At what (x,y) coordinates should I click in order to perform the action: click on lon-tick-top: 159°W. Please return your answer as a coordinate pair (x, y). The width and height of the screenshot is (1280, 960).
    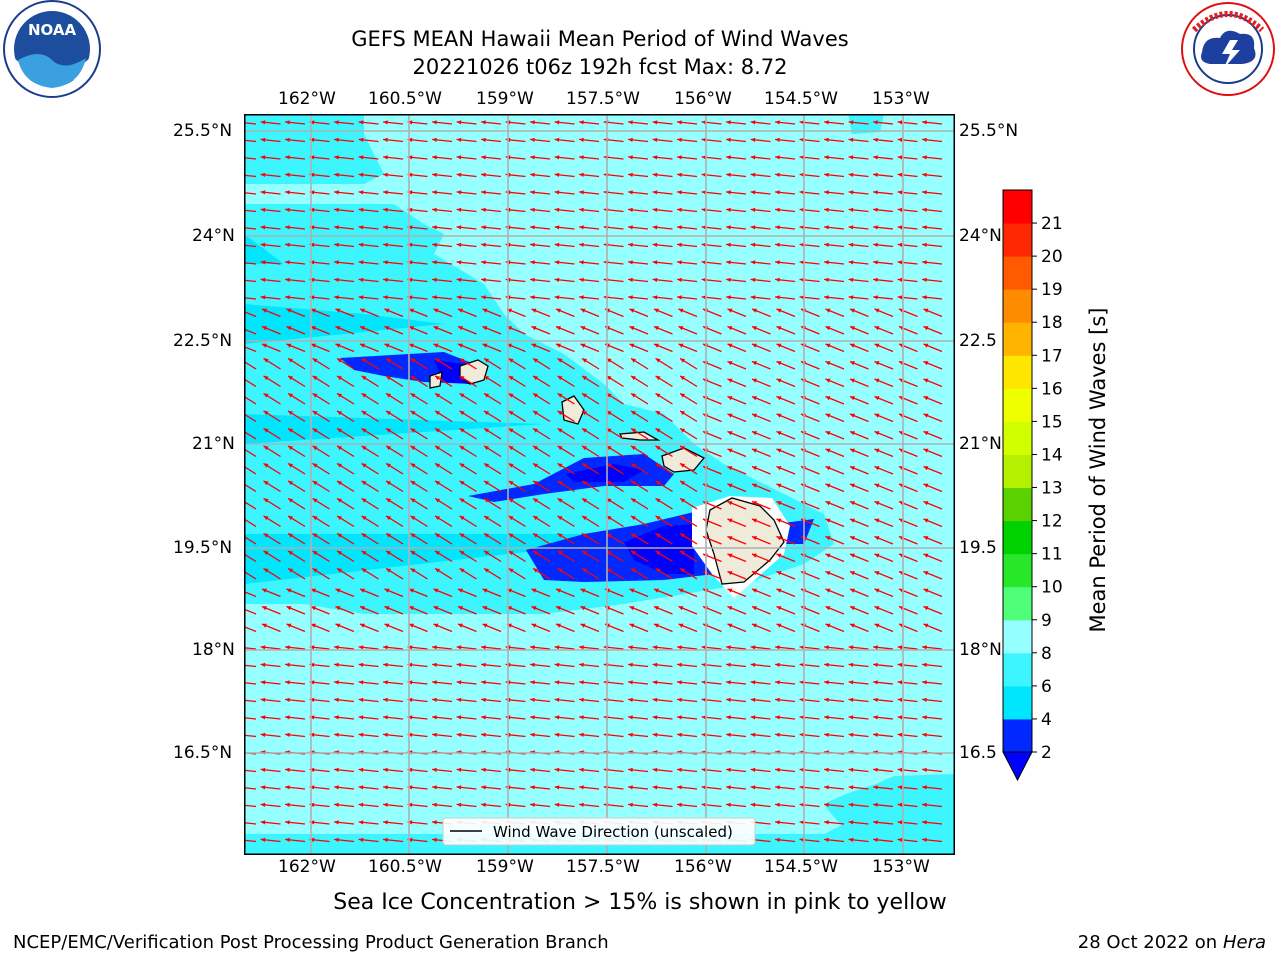
    Looking at the image, I should click on (505, 99).